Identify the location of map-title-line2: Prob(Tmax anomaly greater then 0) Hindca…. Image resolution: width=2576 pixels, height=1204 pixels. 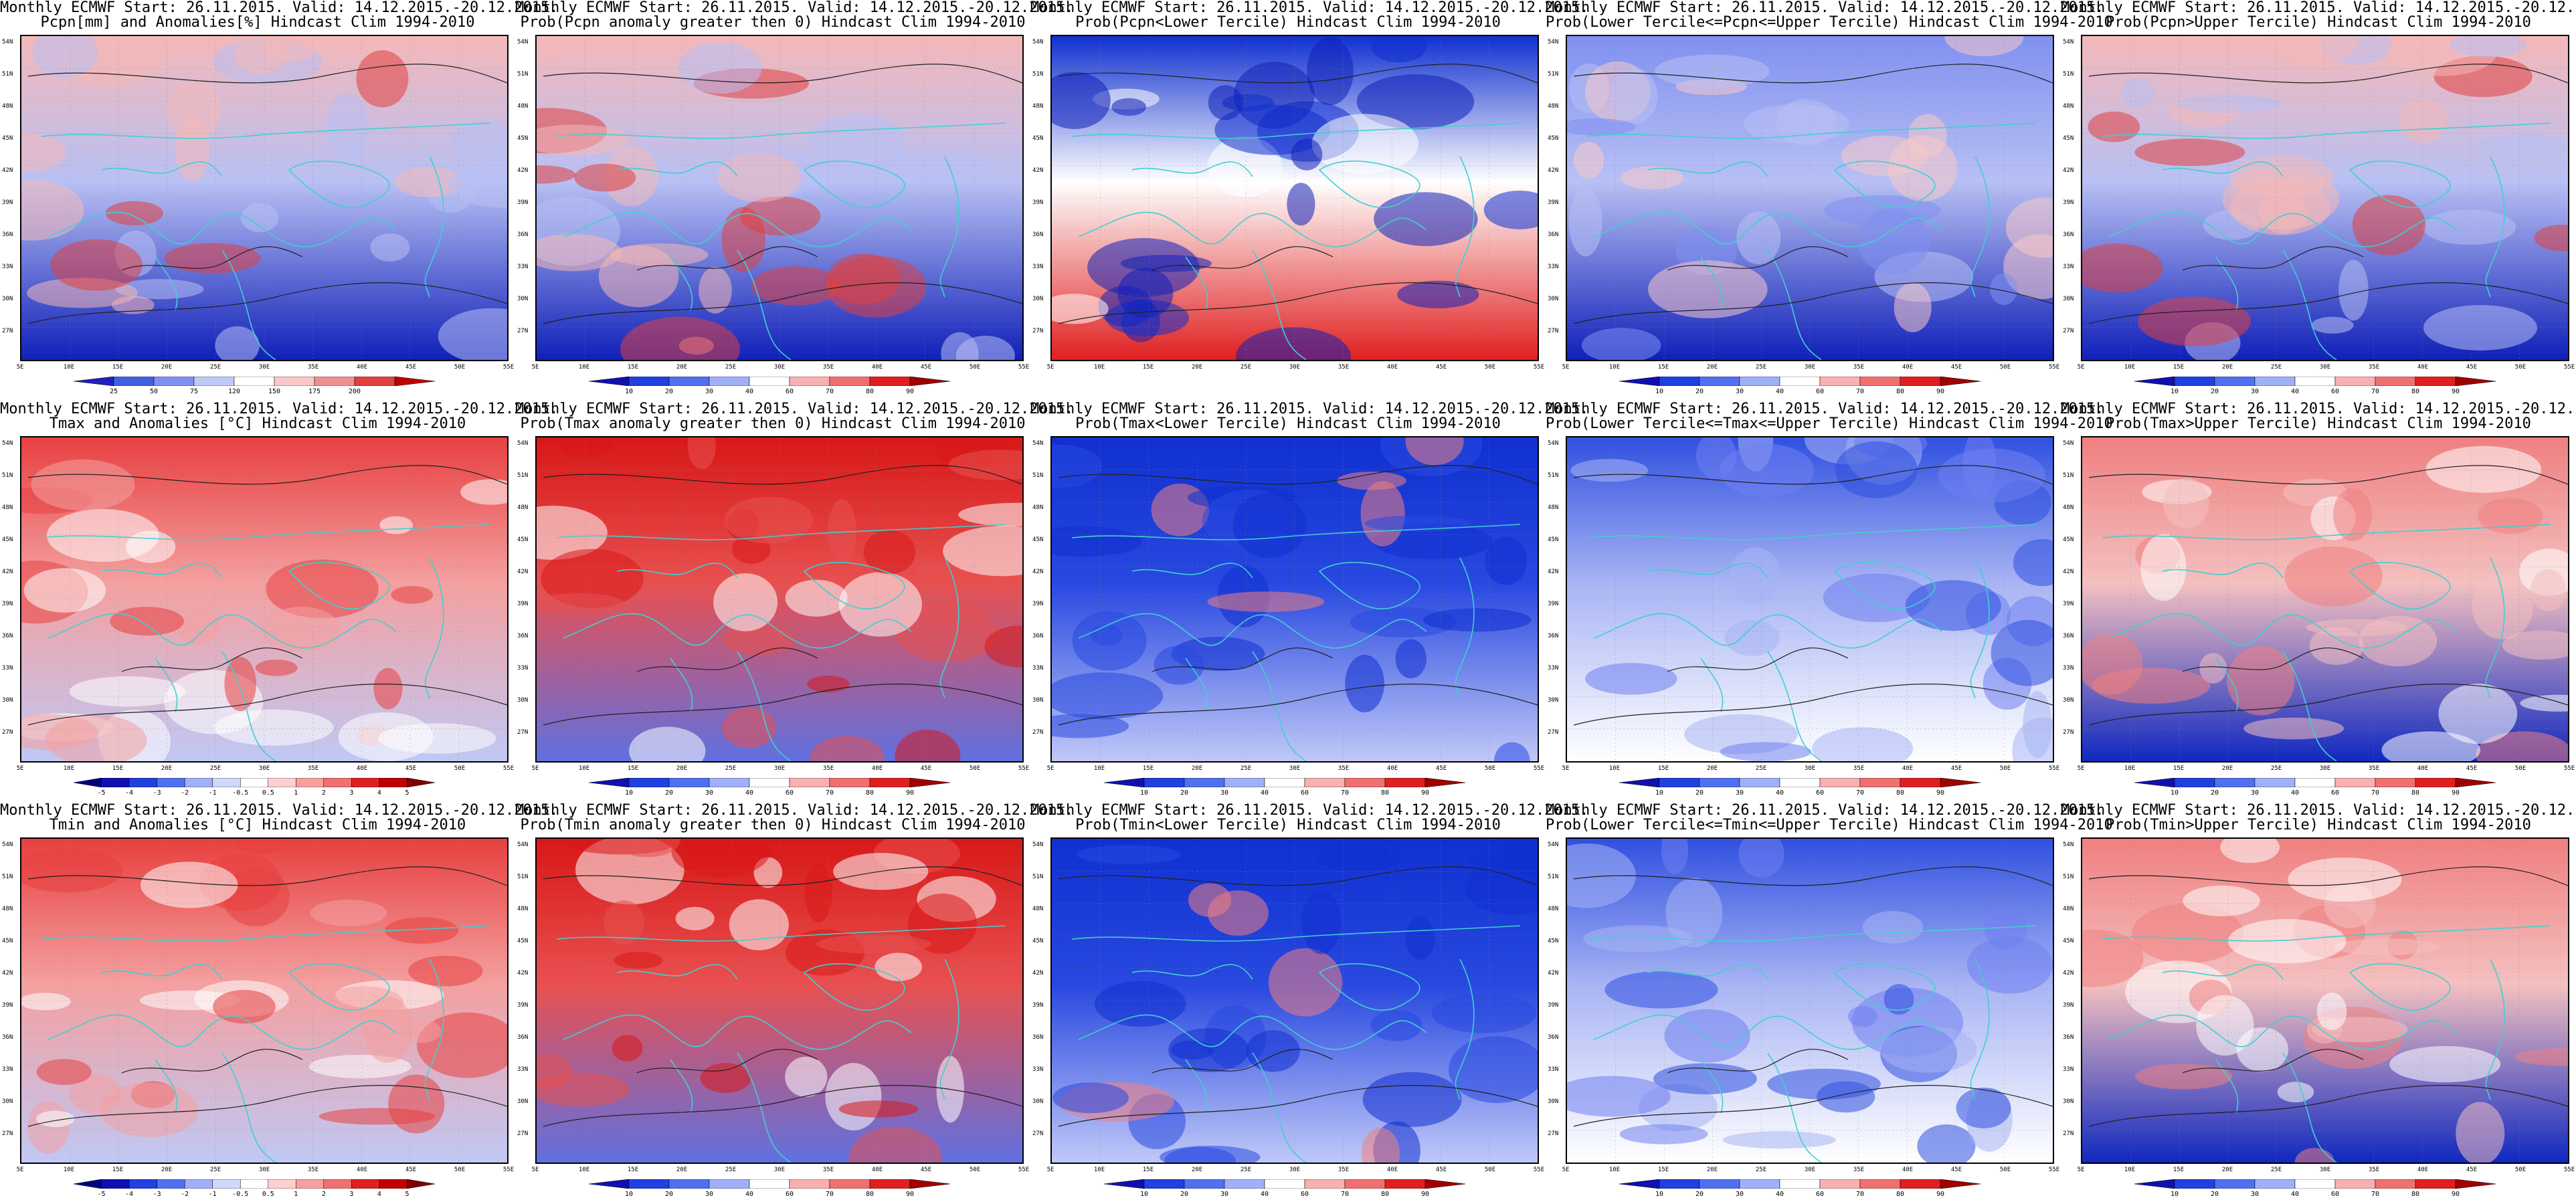
(773, 423).